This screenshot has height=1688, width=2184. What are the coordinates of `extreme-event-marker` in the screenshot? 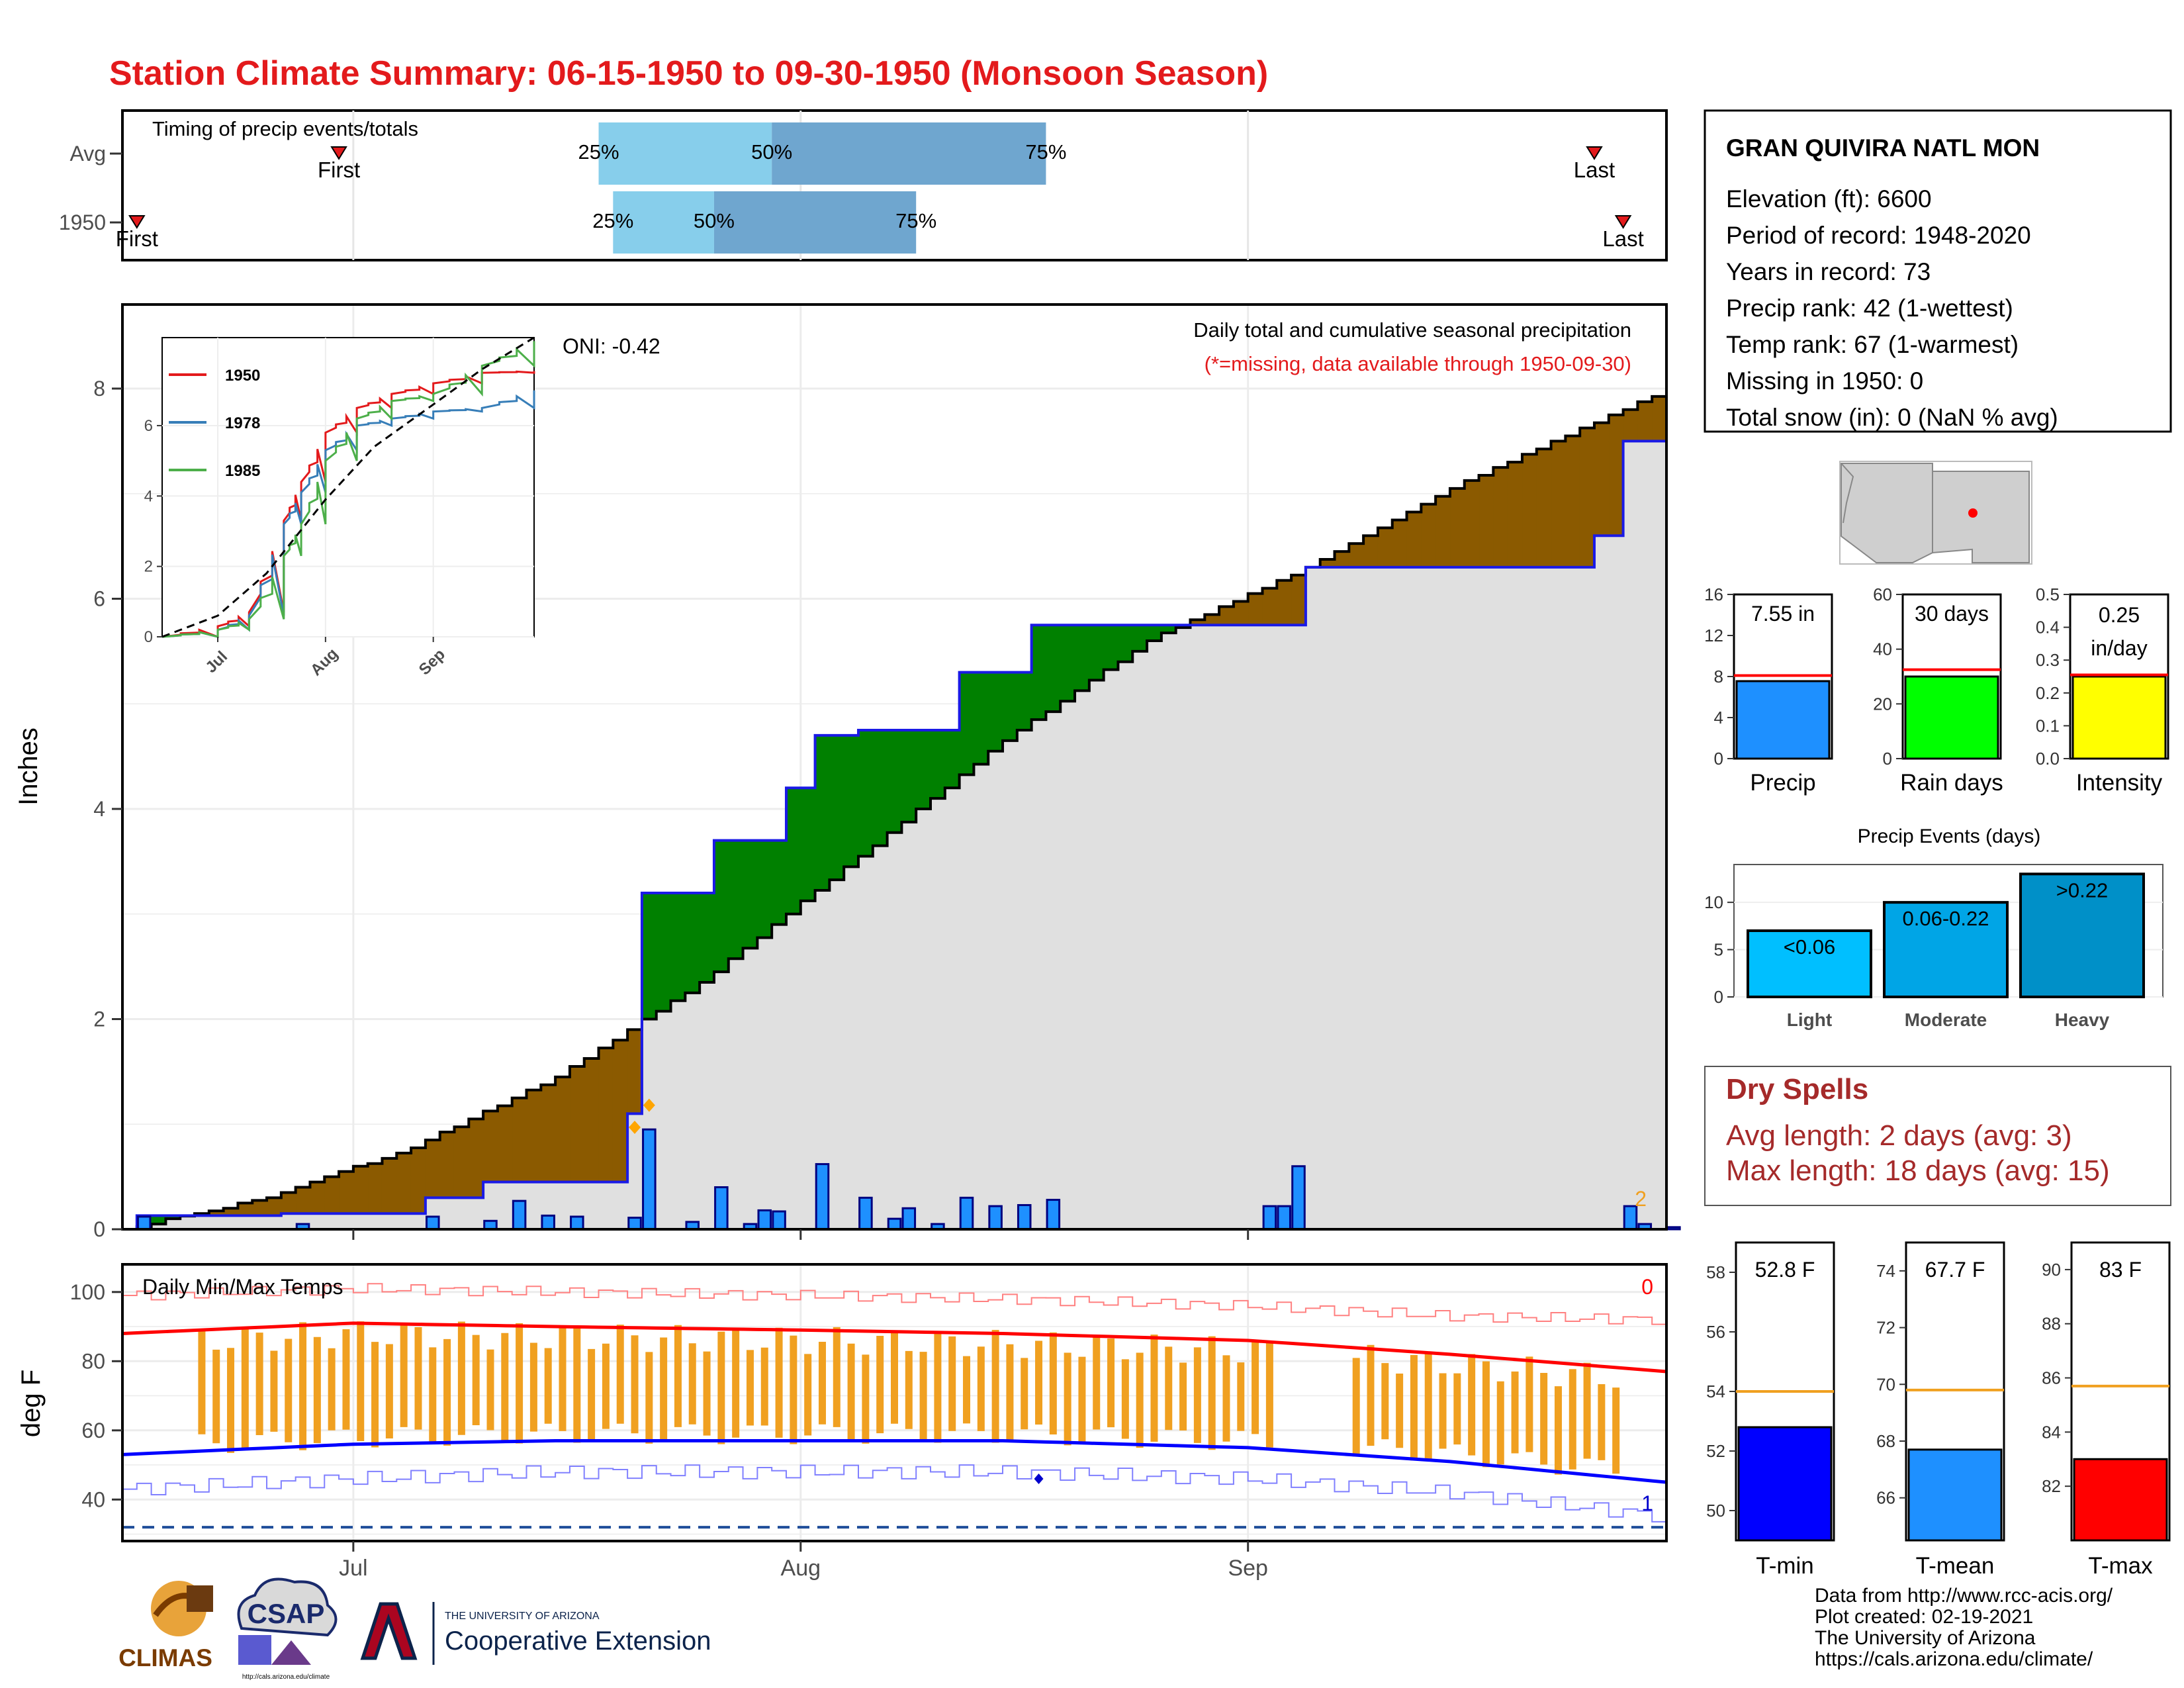 It's located at (649, 1105).